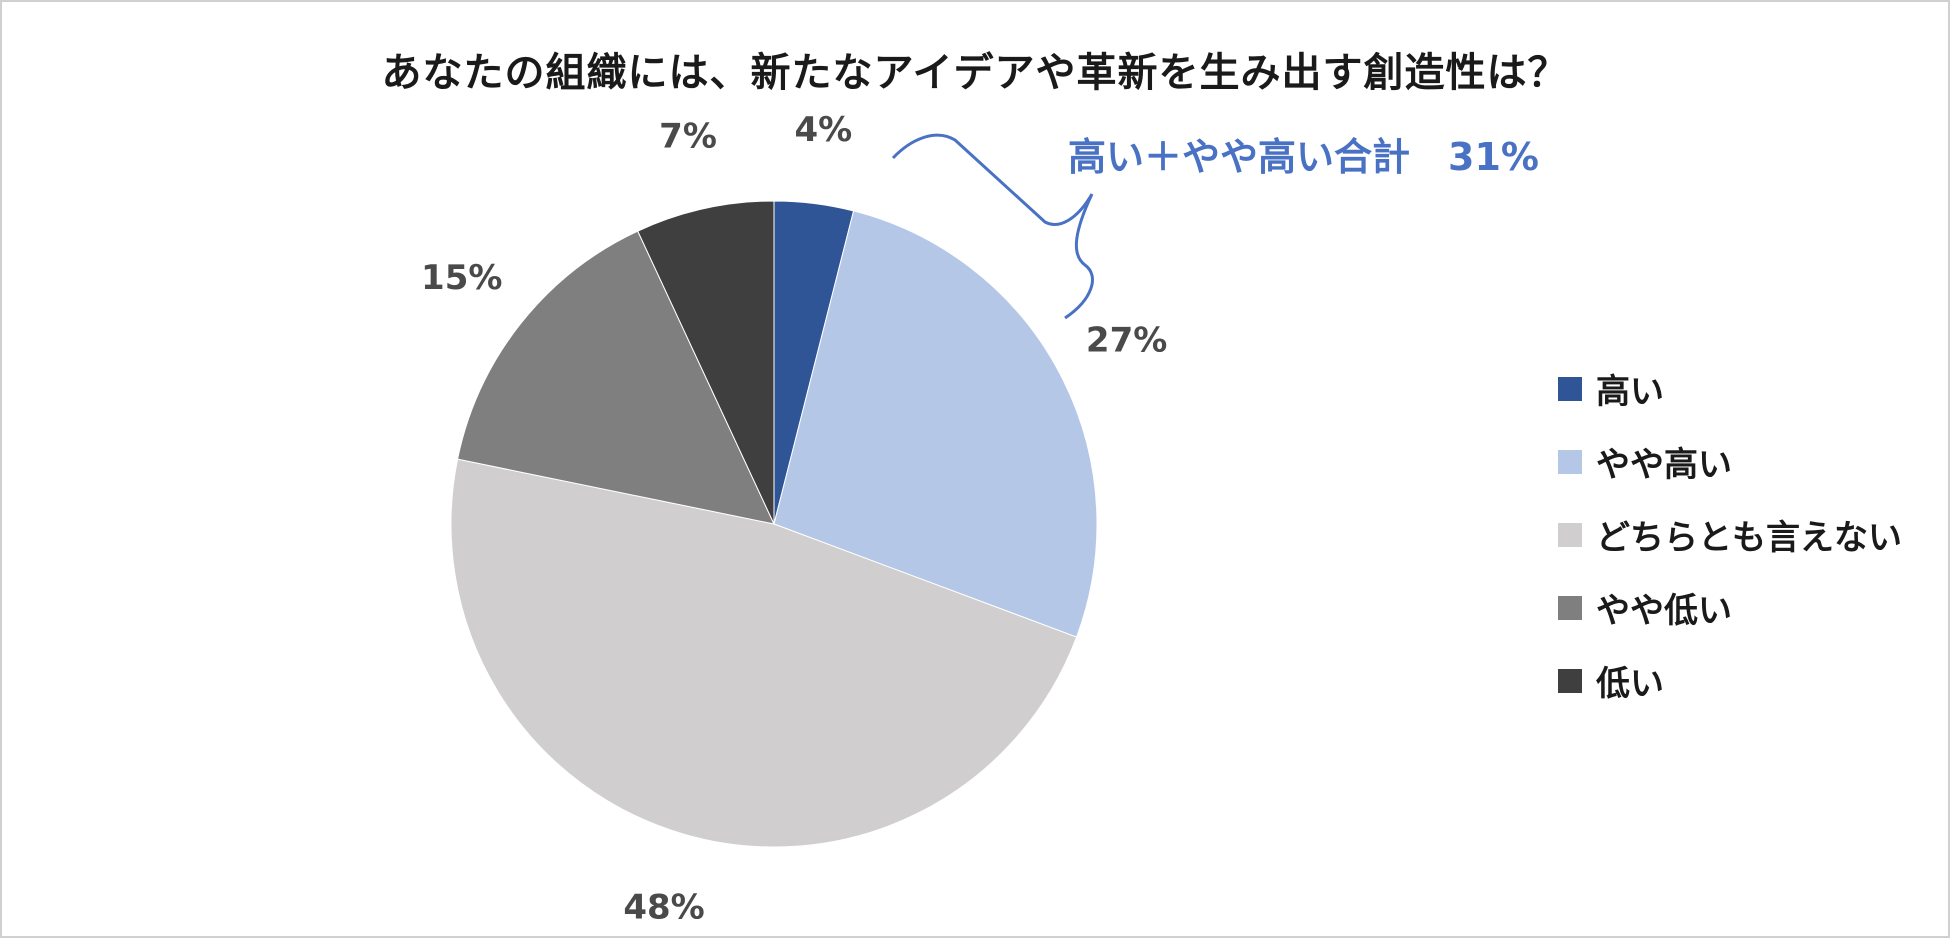  Describe the element at coordinates (1730, 680) in the screenshot. I see `legend-item-4: 低い` at that location.